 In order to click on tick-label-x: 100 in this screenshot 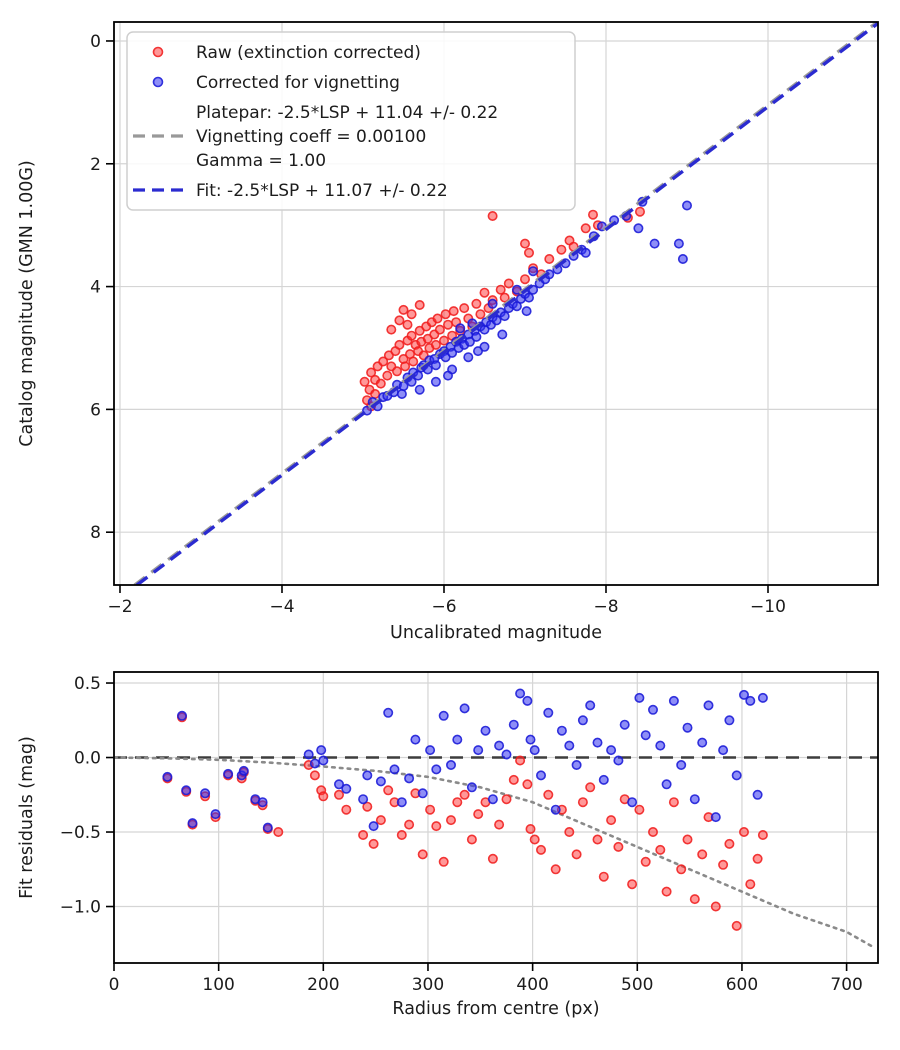, I will do `click(218, 985)`.